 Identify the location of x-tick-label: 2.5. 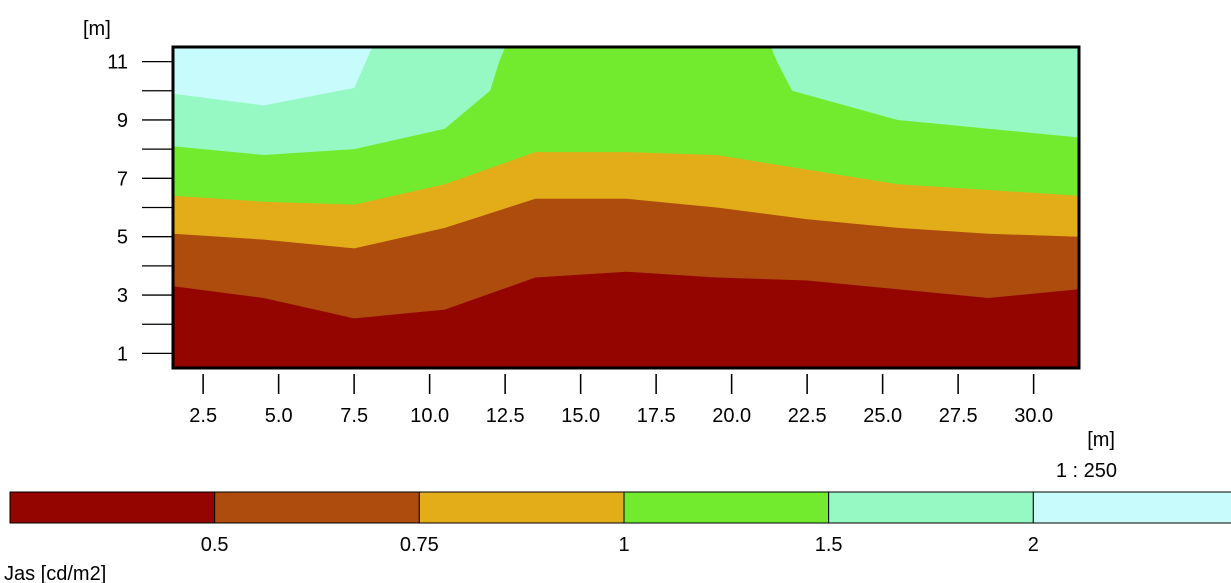
(203, 416).